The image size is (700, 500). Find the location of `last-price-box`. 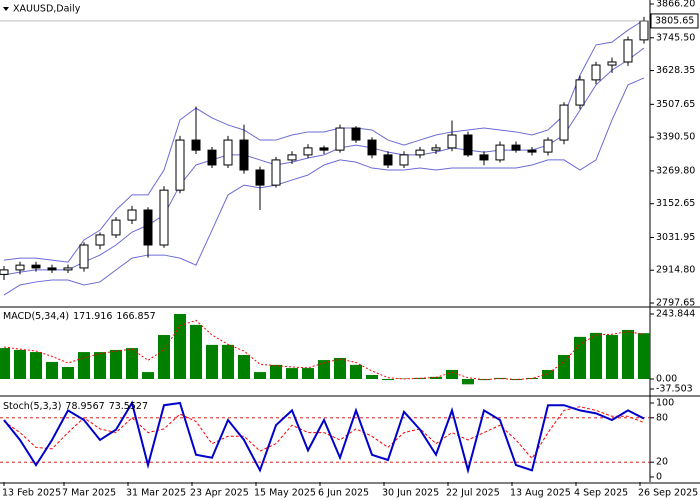

last-price-box is located at coordinates (674, 21).